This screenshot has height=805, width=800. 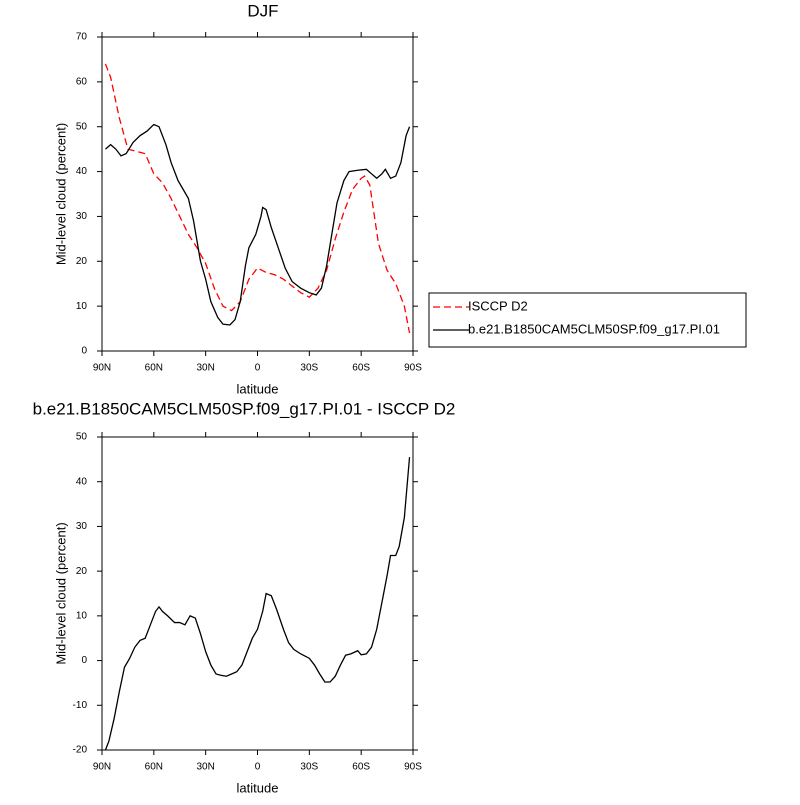 I want to click on chart-title: DJF, so click(x=262, y=10).